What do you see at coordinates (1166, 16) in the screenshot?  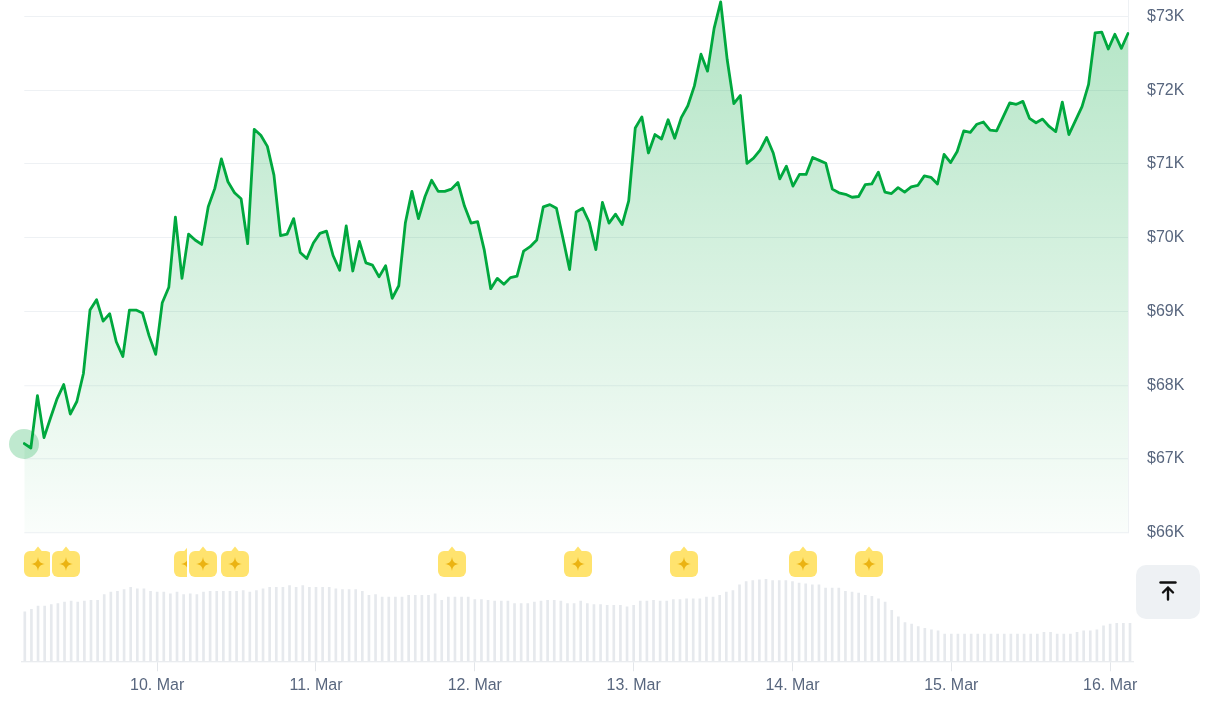 I see `y-tick-label: $73K` at bounding box center [1166, 16].